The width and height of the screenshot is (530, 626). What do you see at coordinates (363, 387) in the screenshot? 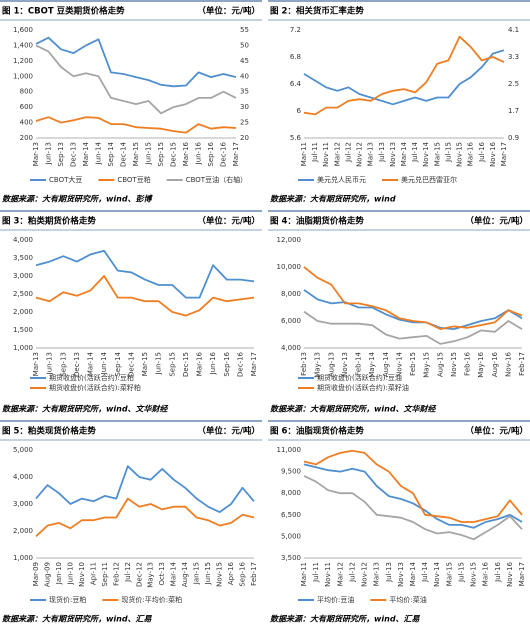
I see `legend-label: 期货收盘价(活跃合约):菜籽油` at bounding box center [363, 387].